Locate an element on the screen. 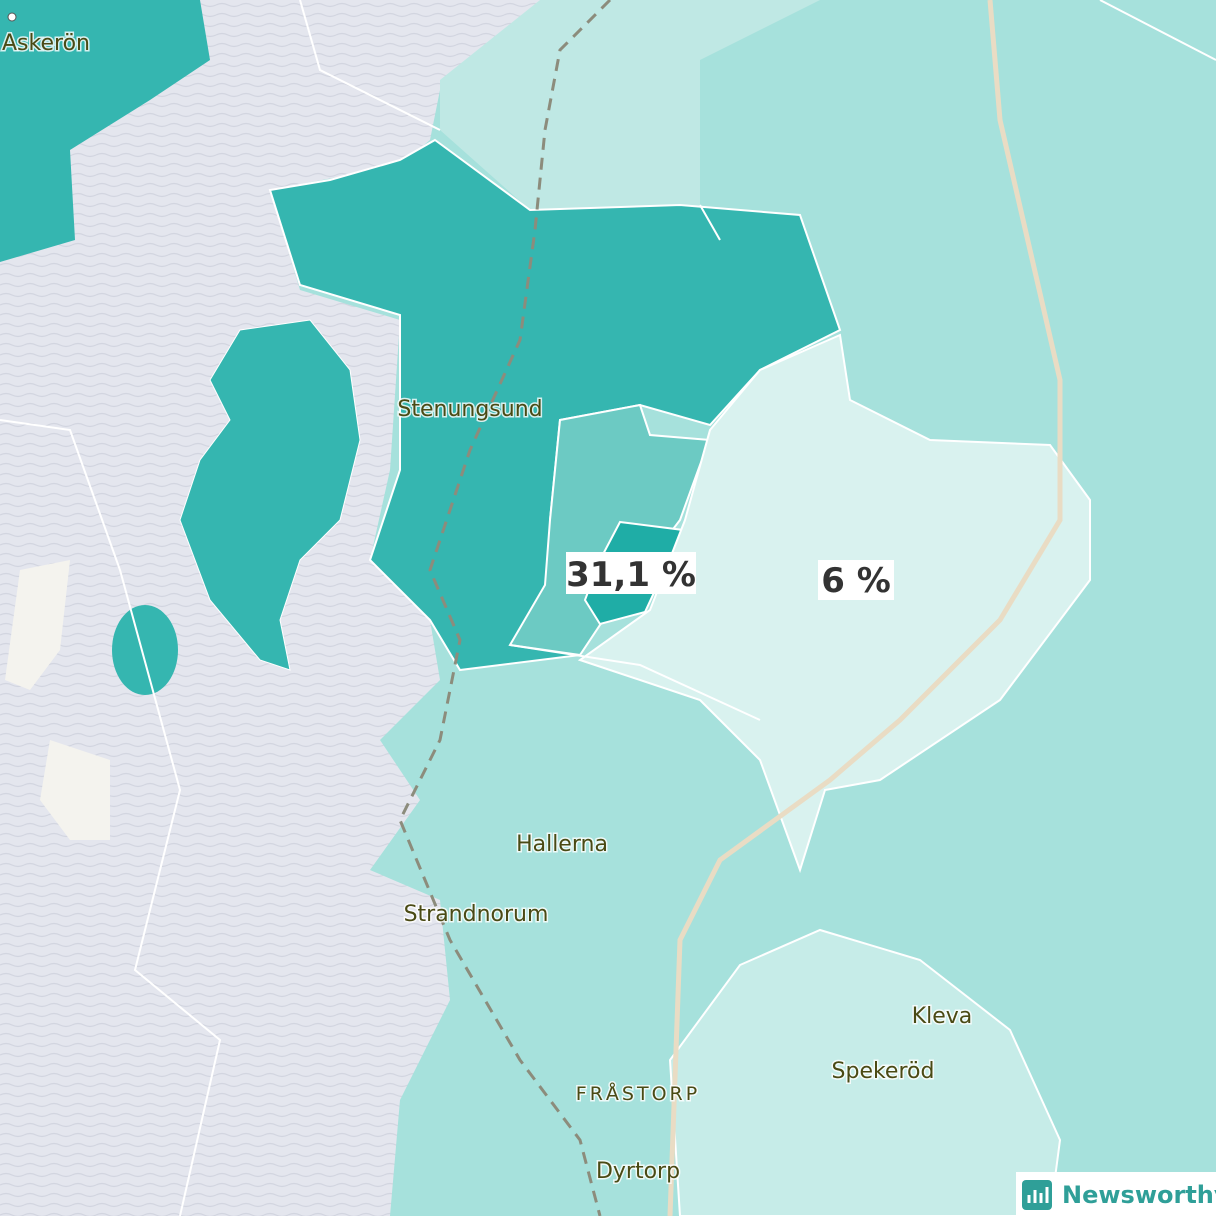 The width and height of the screenshot is (1216, 1216). place-marker is located at coordinates (12, 17).